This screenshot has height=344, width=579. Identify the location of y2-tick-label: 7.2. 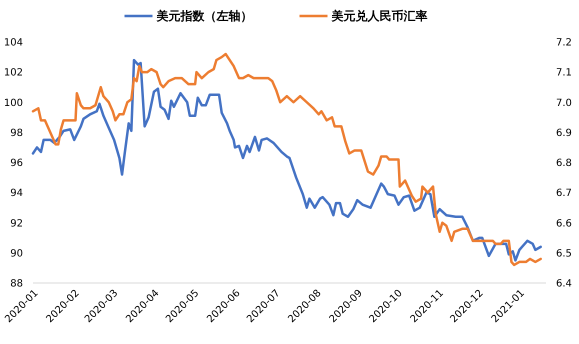
(564, 43).